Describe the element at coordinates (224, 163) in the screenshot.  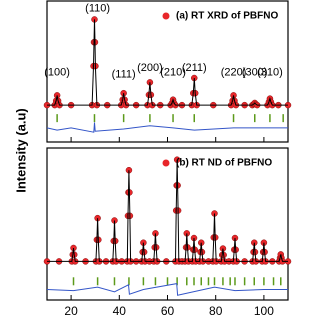
I see `legend-label: (b) RT ND of PBFNO` at that location.